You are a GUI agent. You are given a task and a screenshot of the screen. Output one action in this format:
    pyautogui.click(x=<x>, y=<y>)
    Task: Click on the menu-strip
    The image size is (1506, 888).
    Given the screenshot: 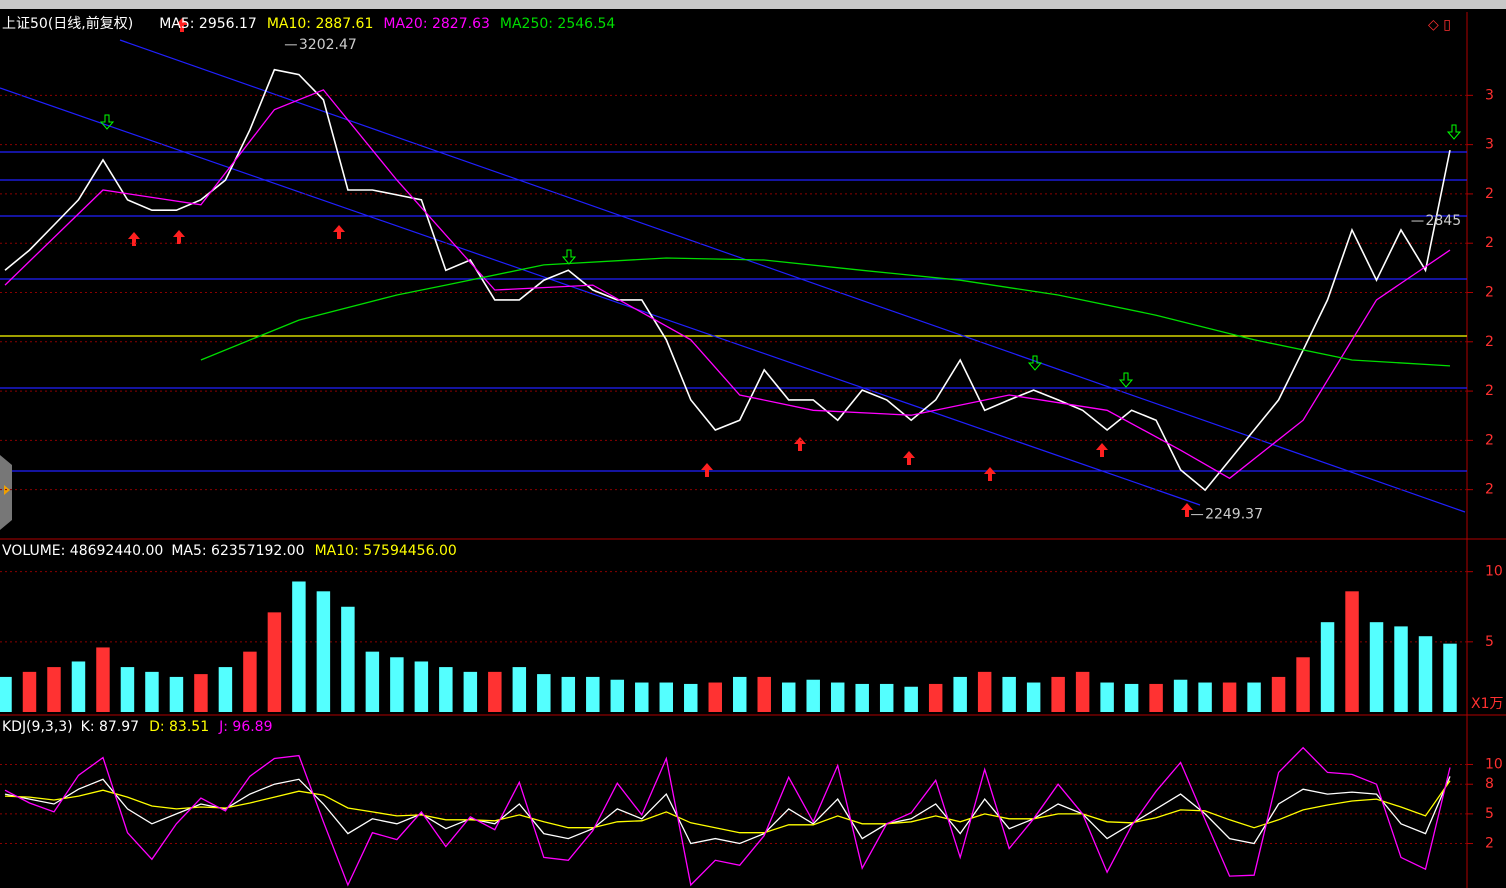 What is the action you would take?
    pyautogui.click(x=753, y=4)
    